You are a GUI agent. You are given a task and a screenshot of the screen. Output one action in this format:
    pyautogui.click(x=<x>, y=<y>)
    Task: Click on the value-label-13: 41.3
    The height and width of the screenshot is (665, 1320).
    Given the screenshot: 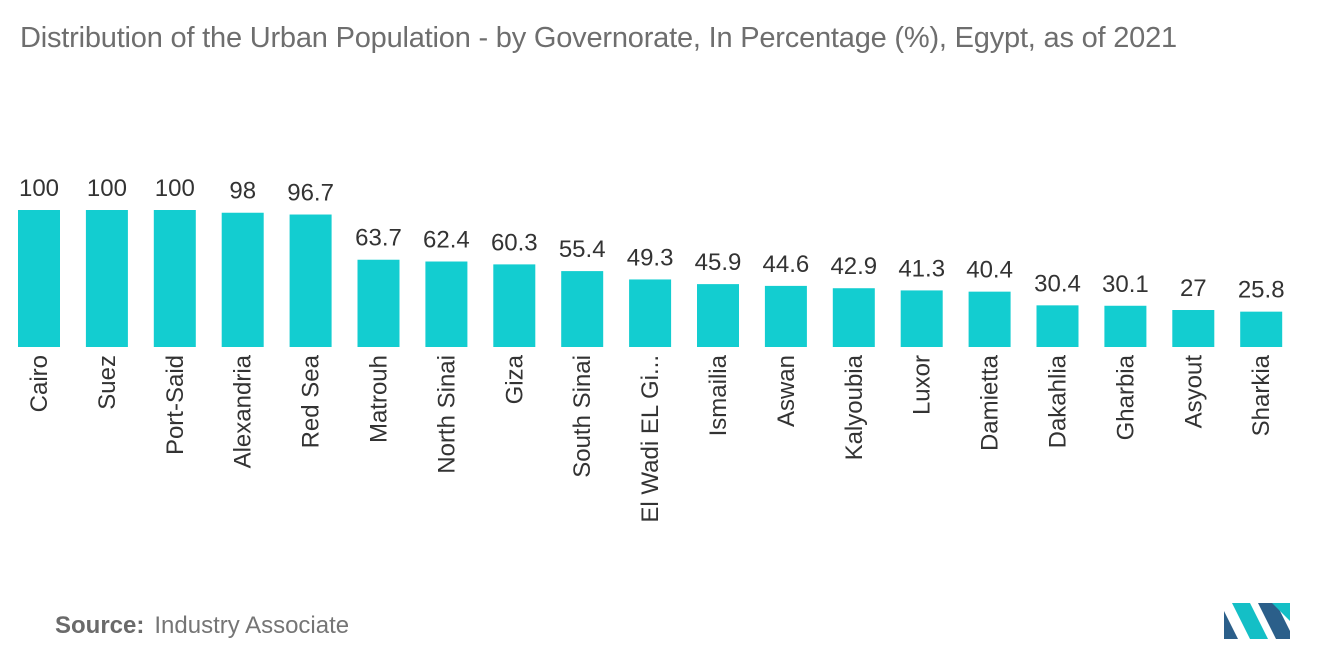 What is the action you would take?
    pyautogui.click(x=921, y=268)
    